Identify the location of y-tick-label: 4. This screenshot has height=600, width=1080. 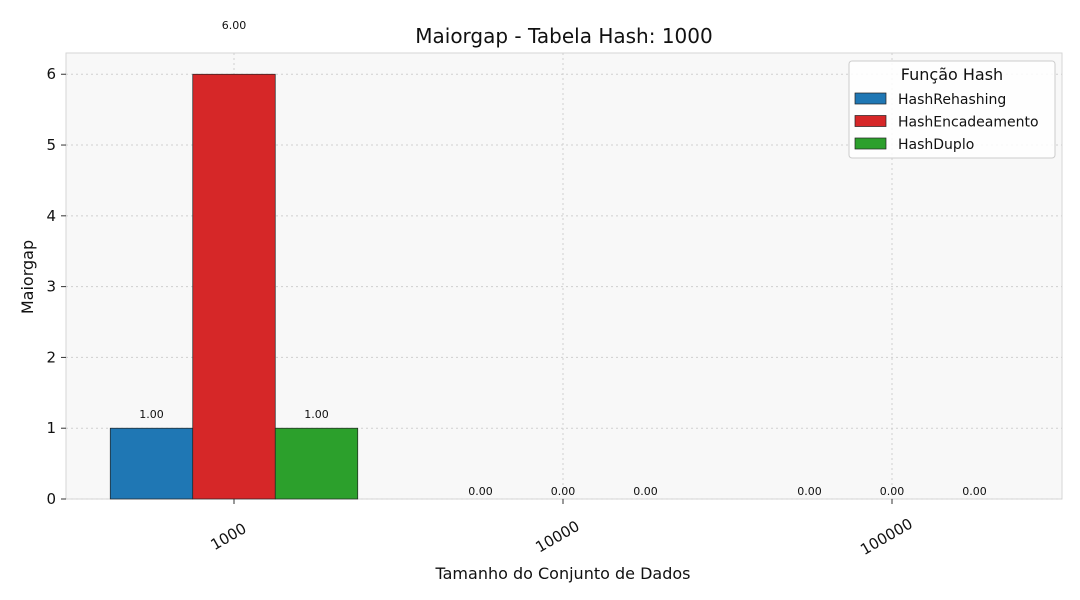
(51, 216).